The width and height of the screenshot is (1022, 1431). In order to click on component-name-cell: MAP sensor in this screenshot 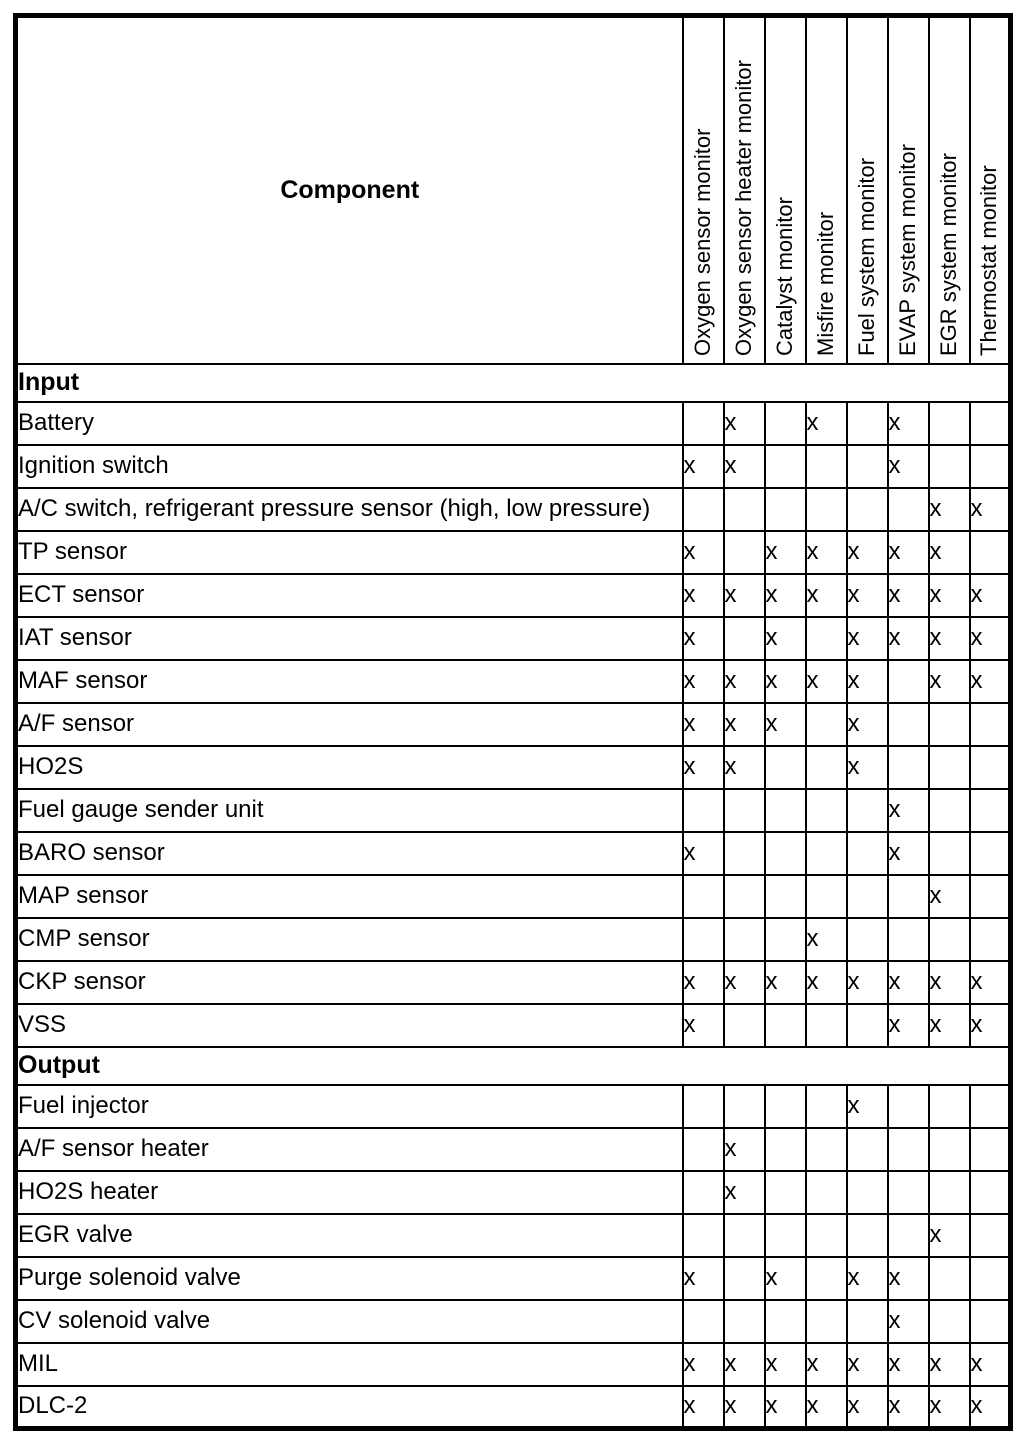, I will do `click(349, 896)`.